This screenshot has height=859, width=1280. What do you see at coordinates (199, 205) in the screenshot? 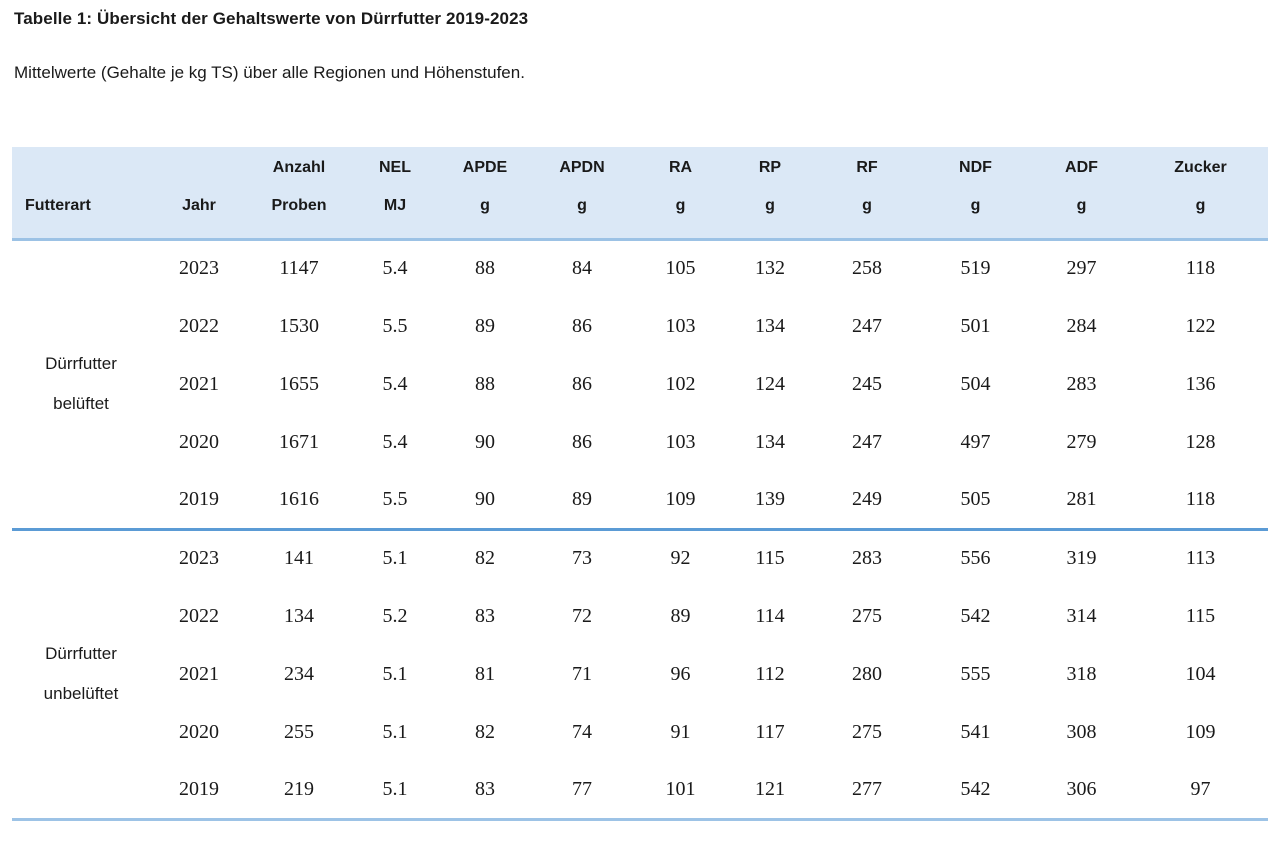
I see `header-line-bottom: Jahr` at bounding box center [199, 205].